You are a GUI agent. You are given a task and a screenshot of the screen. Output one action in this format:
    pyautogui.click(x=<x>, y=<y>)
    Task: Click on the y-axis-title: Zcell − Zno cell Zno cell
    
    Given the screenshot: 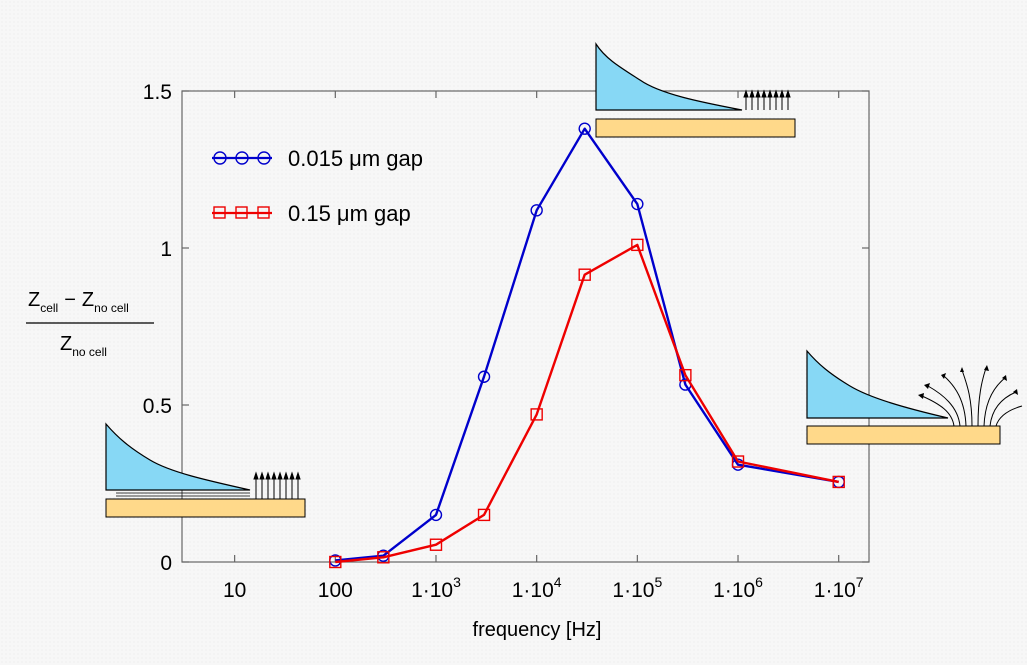 What is the action you would take?
    pyautogui.click(x=90, y=324)
    